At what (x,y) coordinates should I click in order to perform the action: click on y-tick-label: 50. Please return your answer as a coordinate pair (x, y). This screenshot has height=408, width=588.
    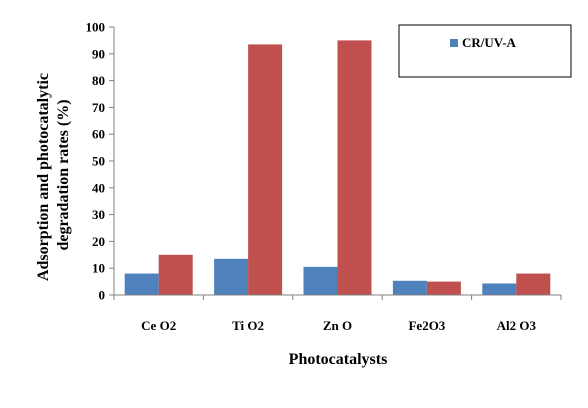
    Looking at the image, I should click on (98, 161).